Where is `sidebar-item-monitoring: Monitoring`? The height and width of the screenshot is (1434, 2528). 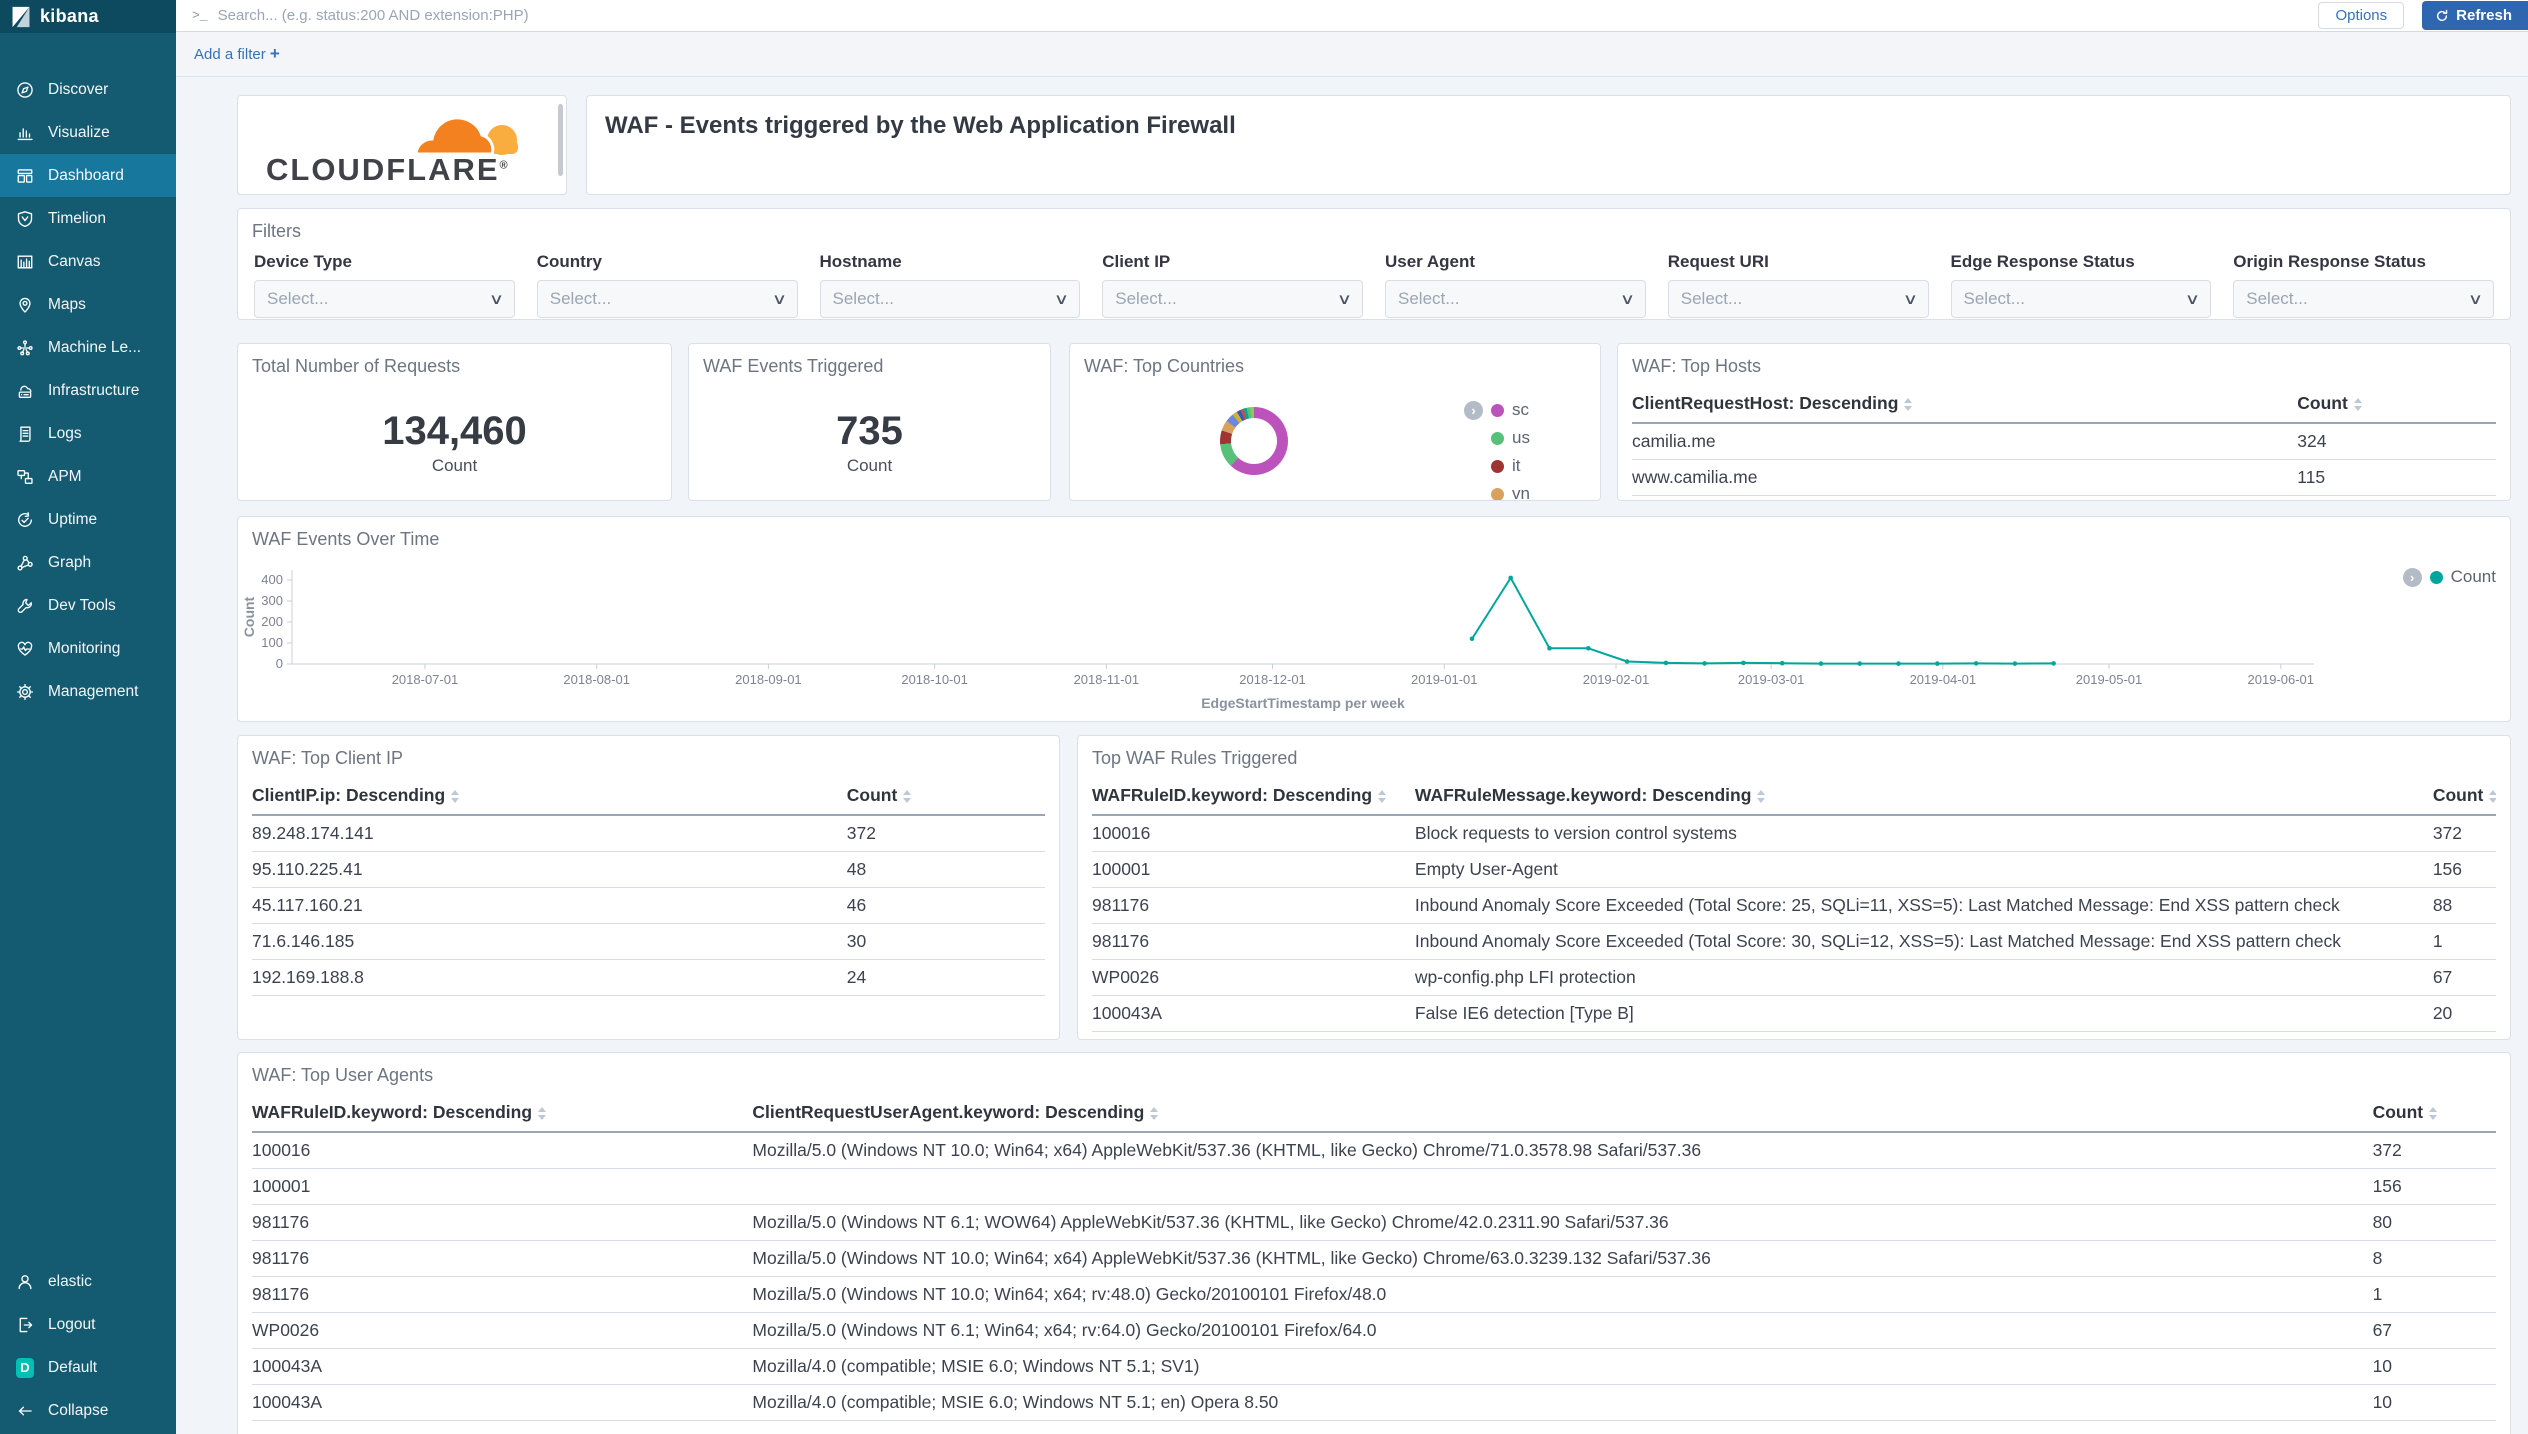
sidebar-item-monitoring: Monitoring is located at coordinates (88, 648).